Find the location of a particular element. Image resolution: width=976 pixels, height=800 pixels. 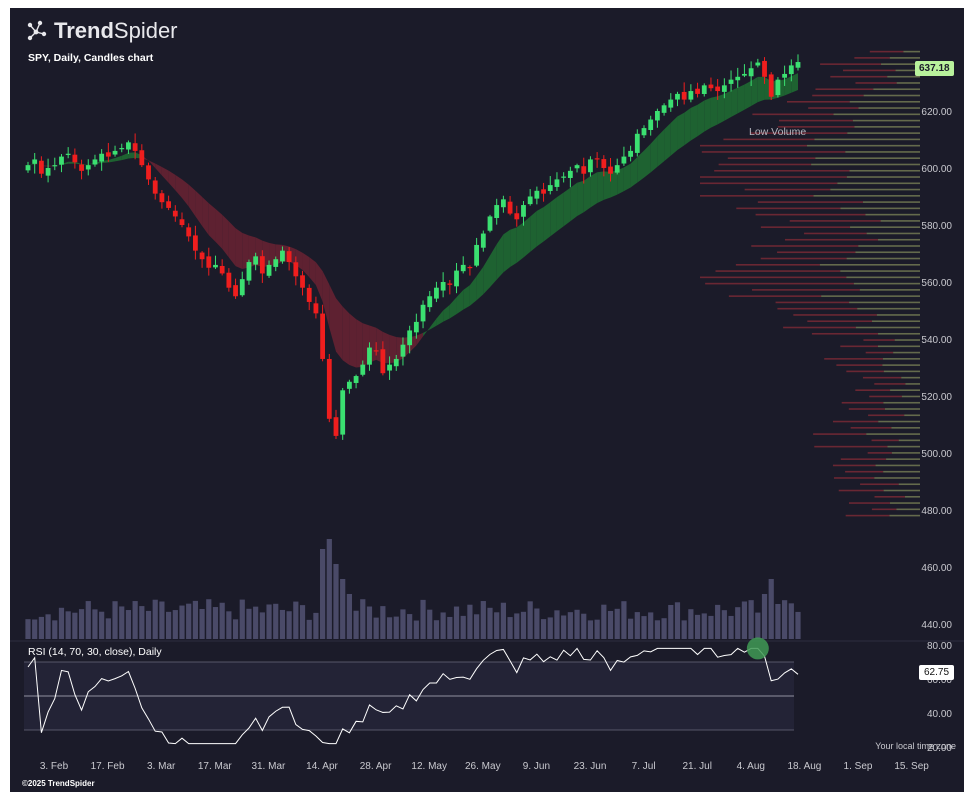

price-axis-label: 600.00 is located at coordinates (936, 169).